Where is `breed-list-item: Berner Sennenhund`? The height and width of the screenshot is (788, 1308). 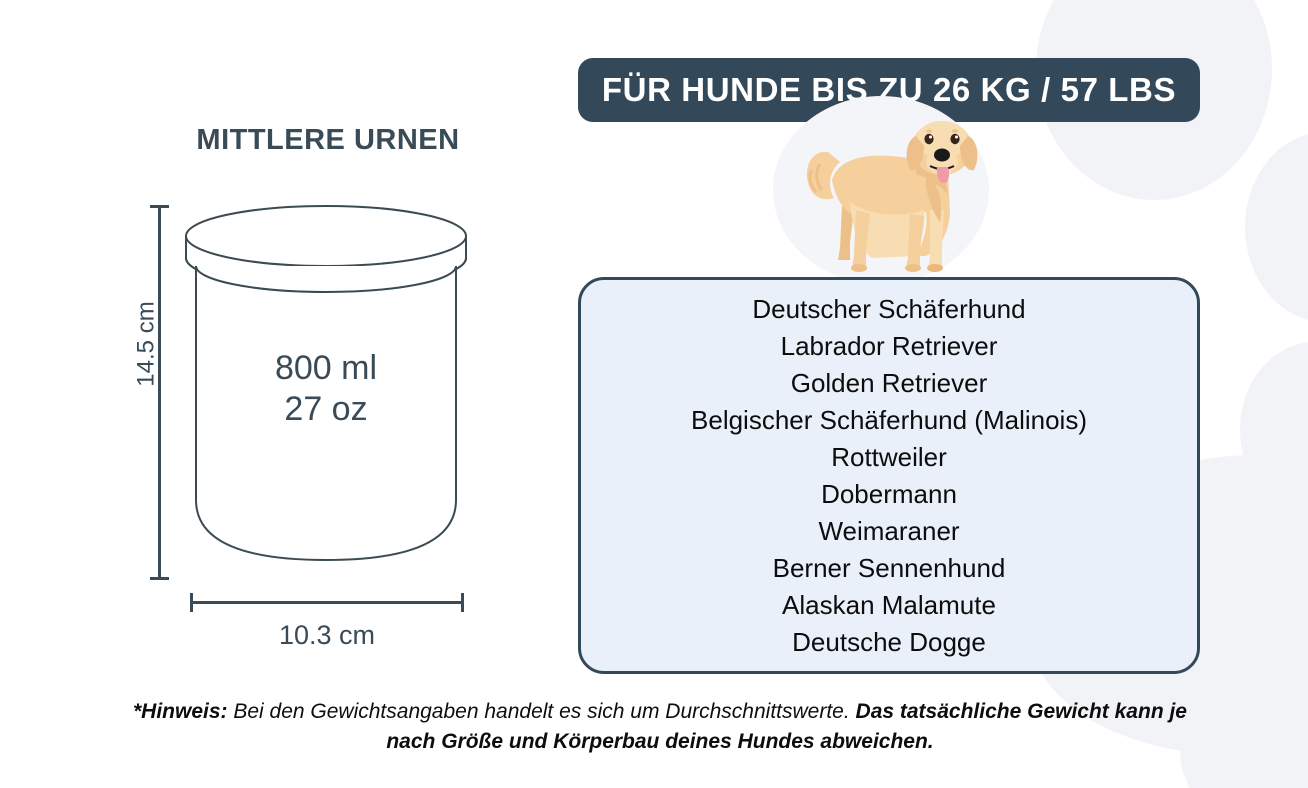 breed-list-item: Berner Sennenhund is located at coordinates (889, 567).